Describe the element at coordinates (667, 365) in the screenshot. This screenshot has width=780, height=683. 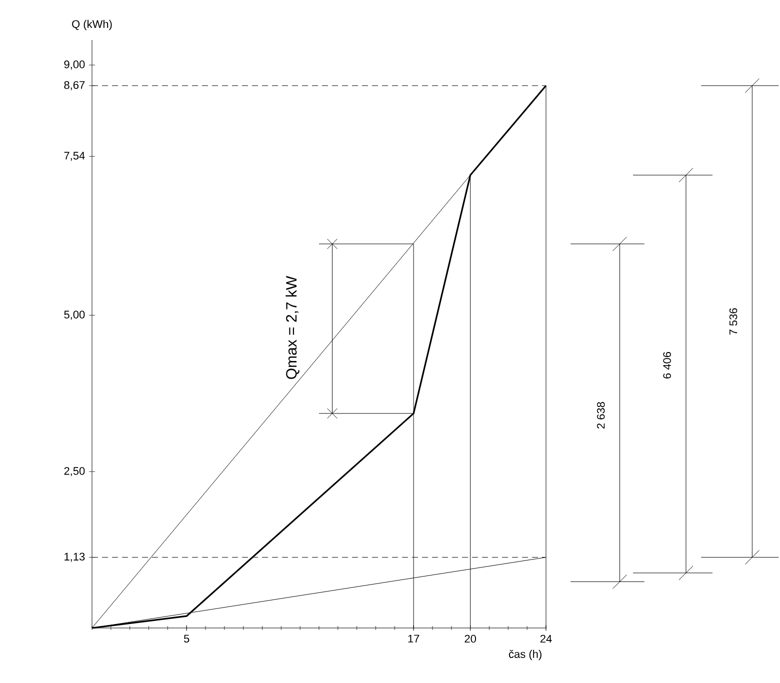
I see `text: 6 406` at that location.